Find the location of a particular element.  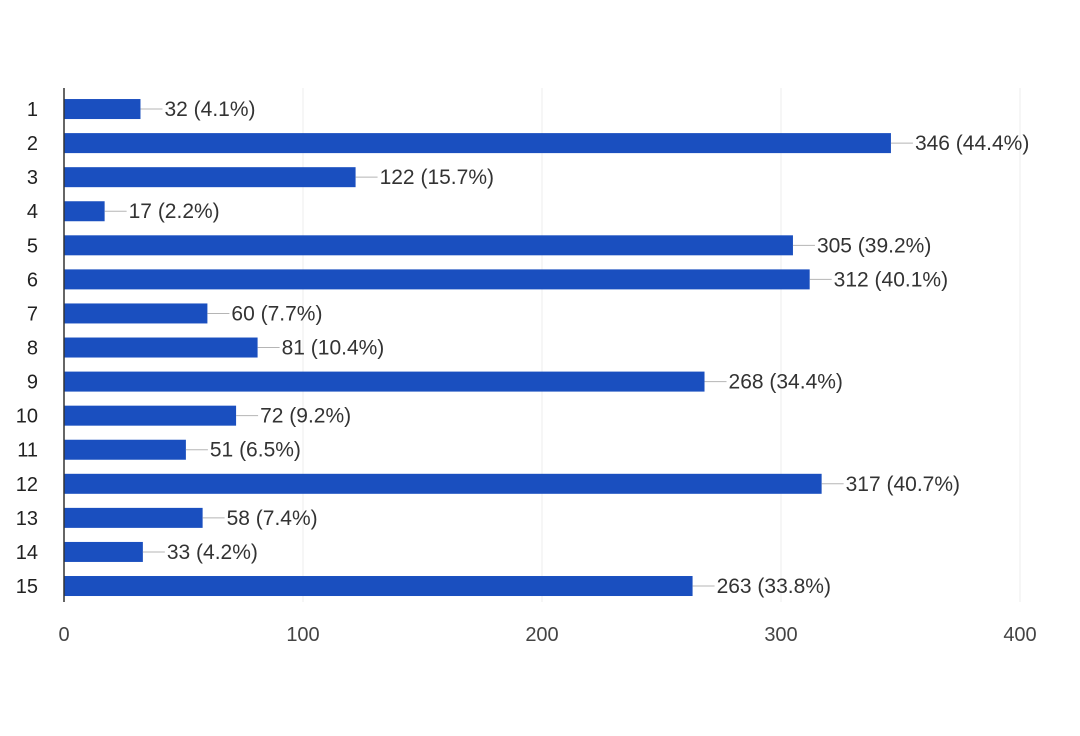

category-label: 9 is located at coordinates (32, 383).